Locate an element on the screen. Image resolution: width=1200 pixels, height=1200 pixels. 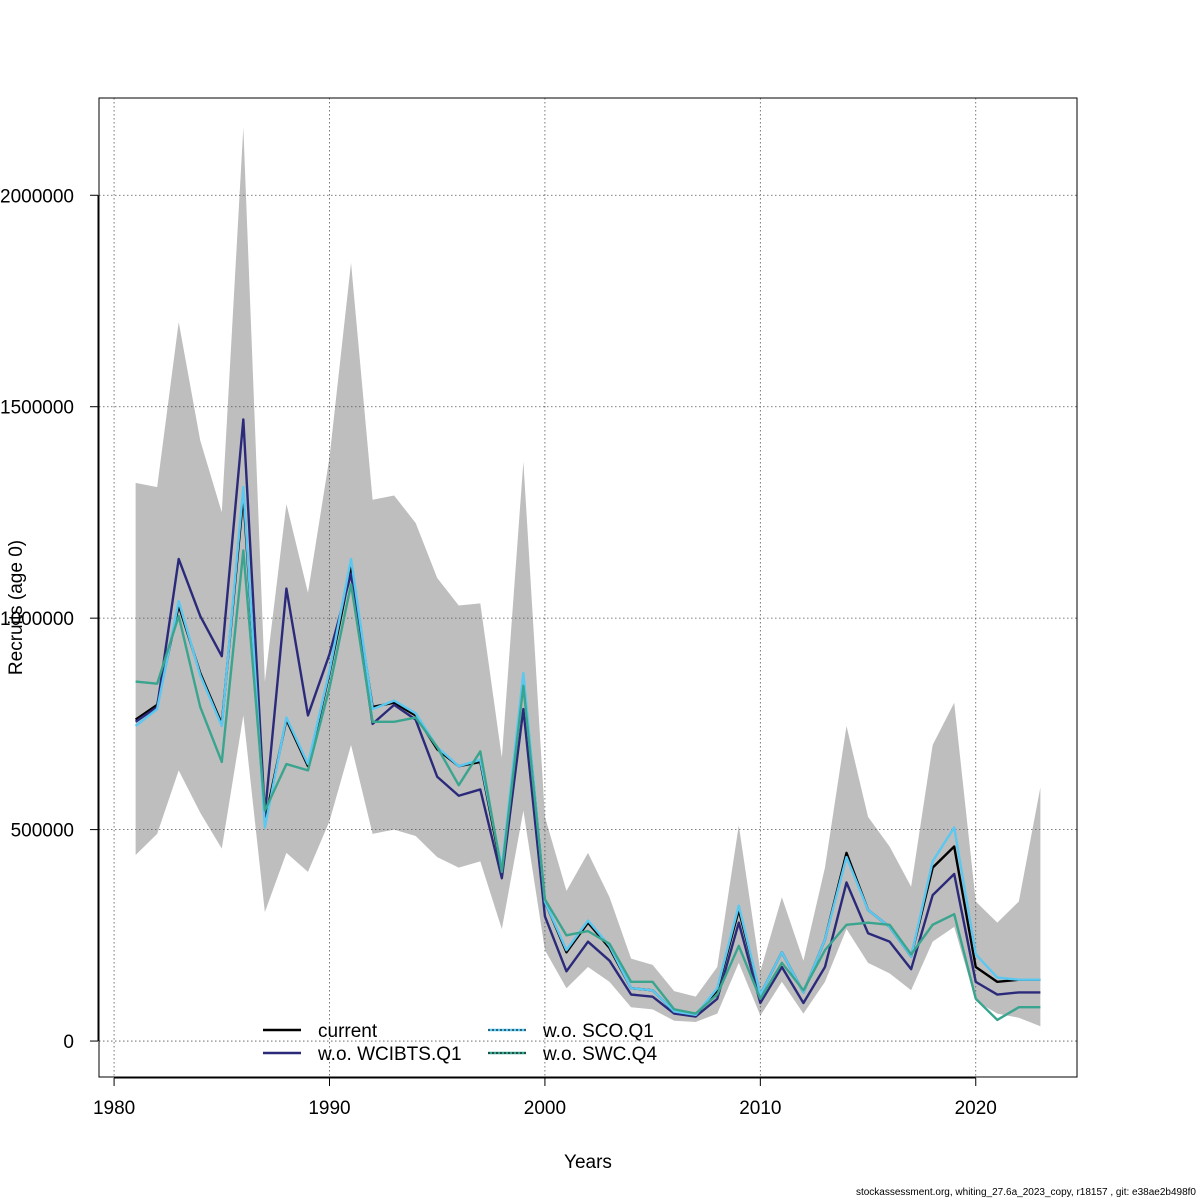
y-tick-label: 2000000 is located at coordinates (37, 196).